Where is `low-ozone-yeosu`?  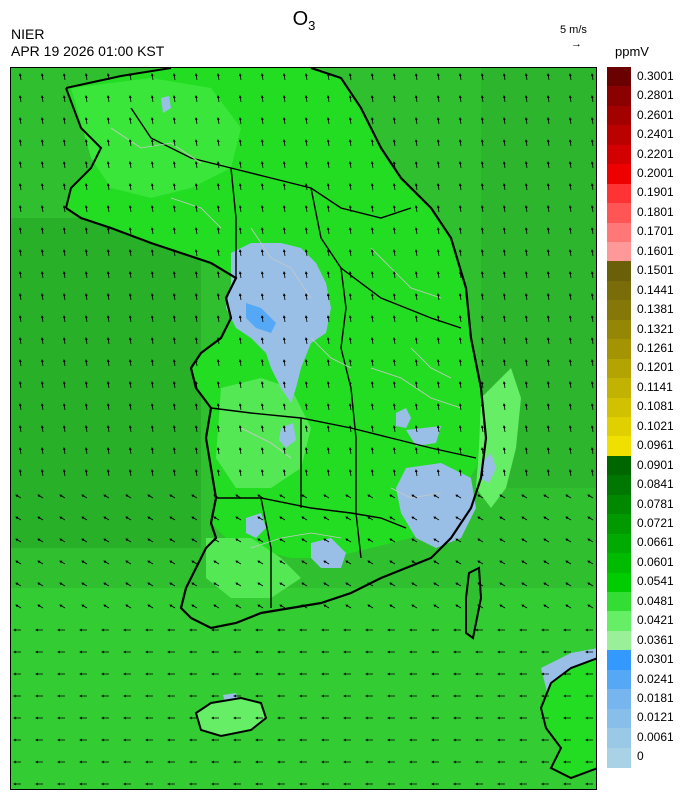 low-ozone-yeosu is located at coordinates (328, 553).